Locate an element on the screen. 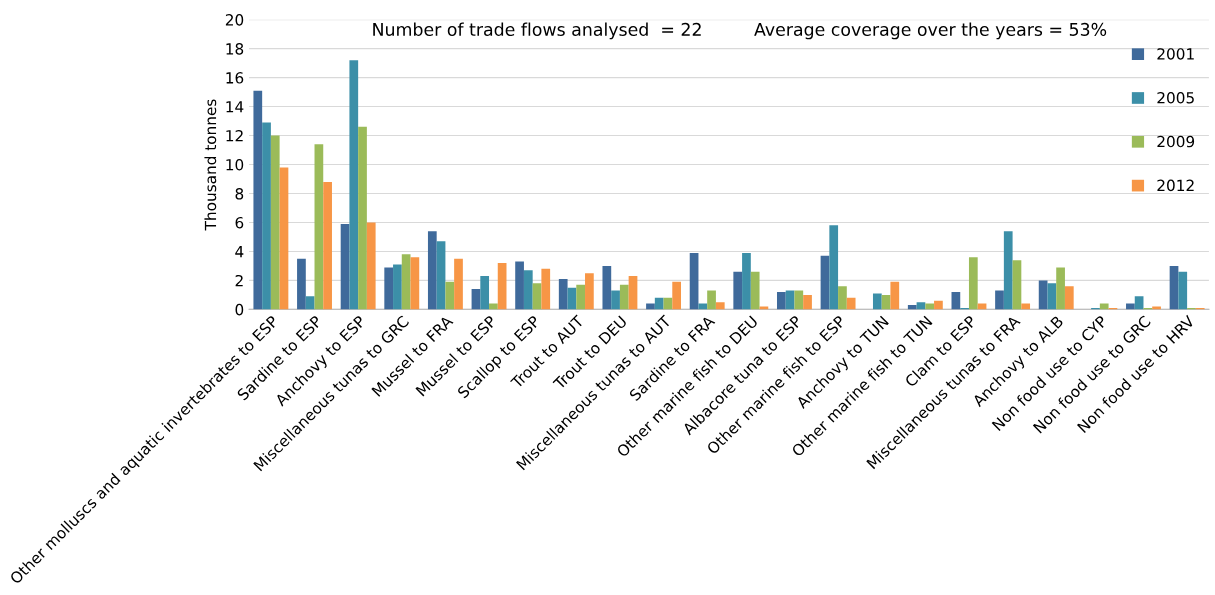 The image size is (1215, 595). y-tick-label: 16 is located at coordinates (235, 78).